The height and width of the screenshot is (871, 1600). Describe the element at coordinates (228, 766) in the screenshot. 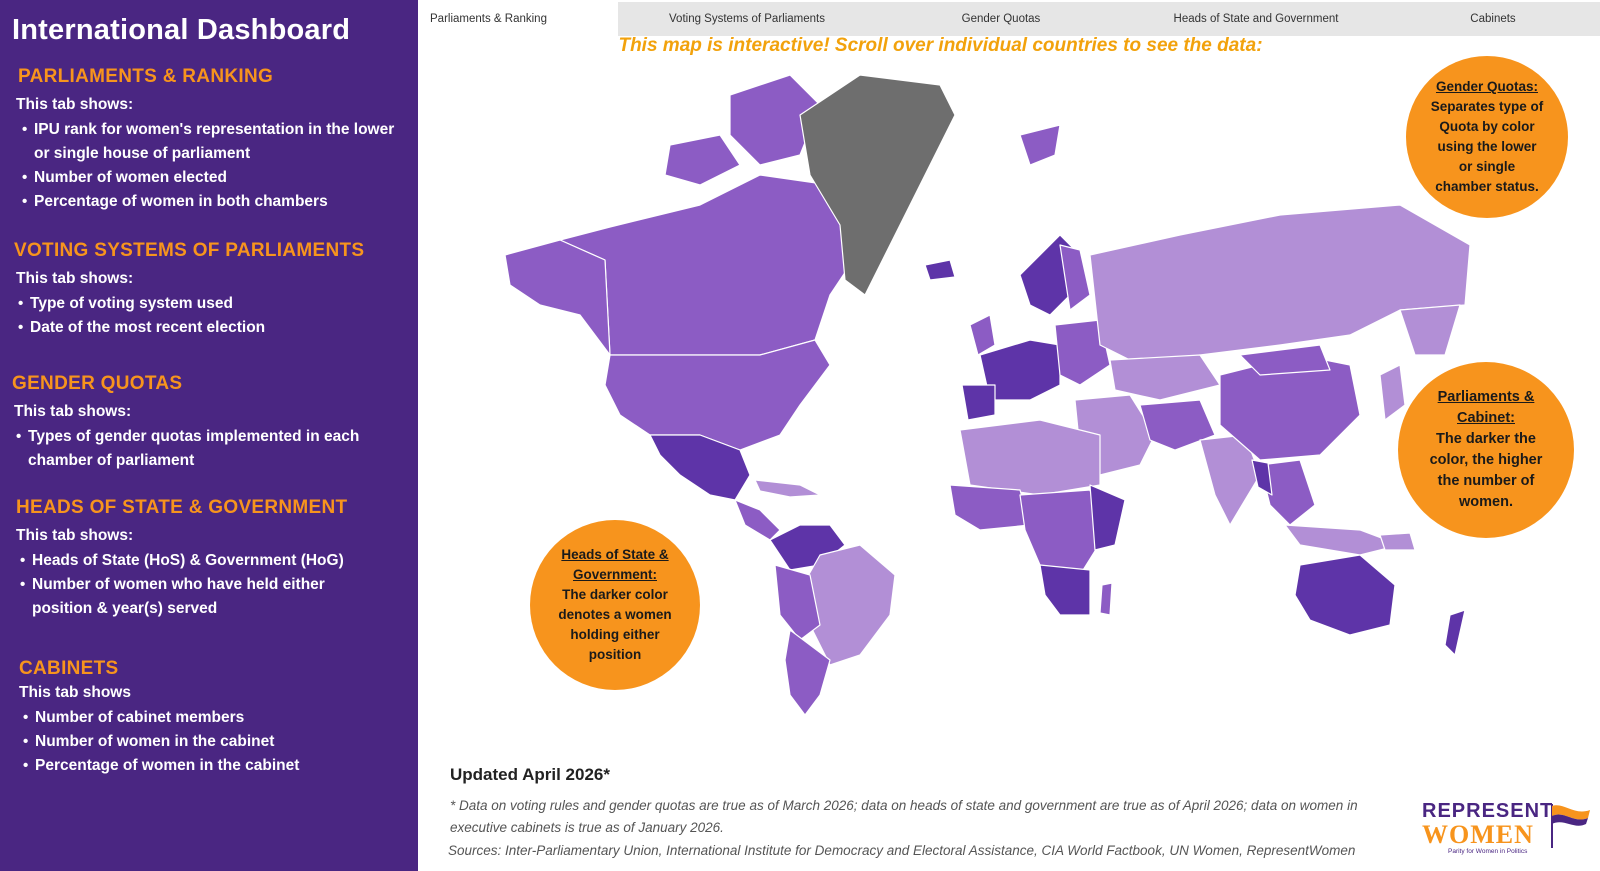

I see `list-item: Percentage of women in the cabinet` at that location.